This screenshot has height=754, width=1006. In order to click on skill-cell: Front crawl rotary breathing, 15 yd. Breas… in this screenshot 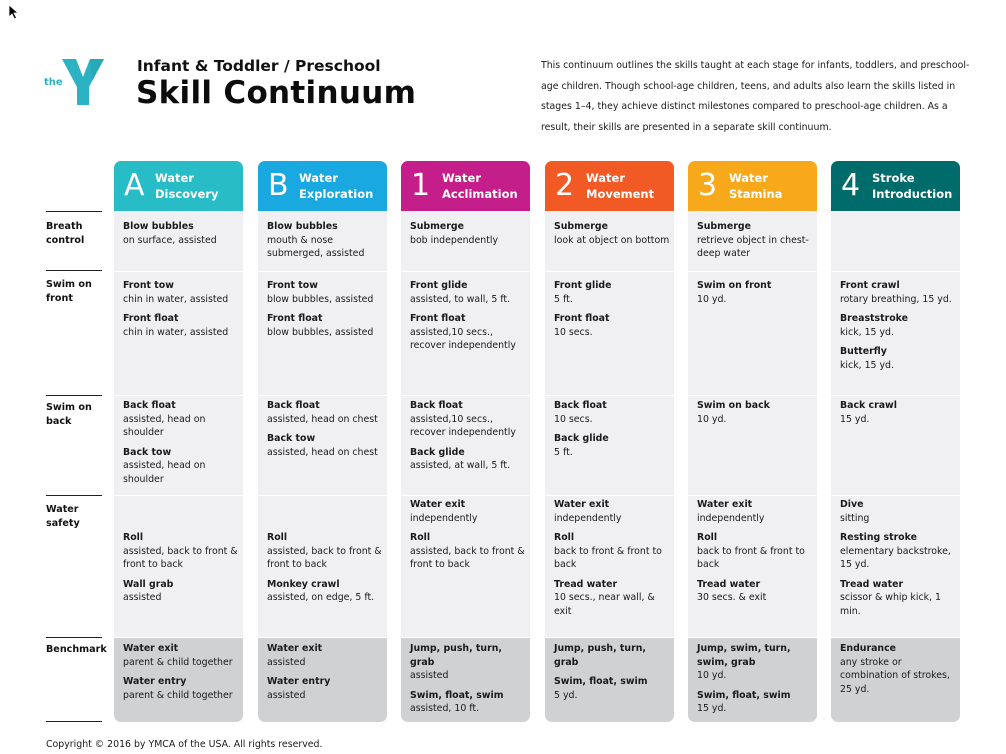, I will do `click(898, 328)`.